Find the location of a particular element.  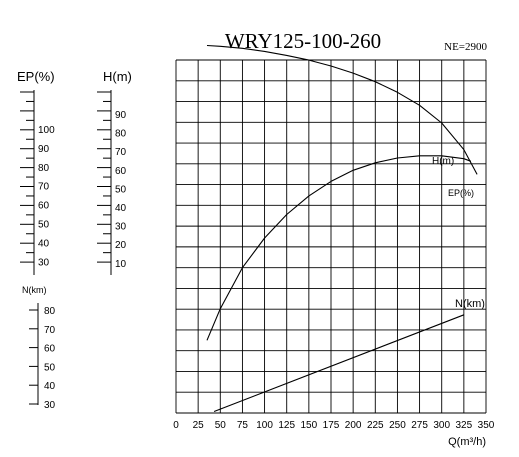

n-scale-title: N(km) is located at coordinates (34, 290).